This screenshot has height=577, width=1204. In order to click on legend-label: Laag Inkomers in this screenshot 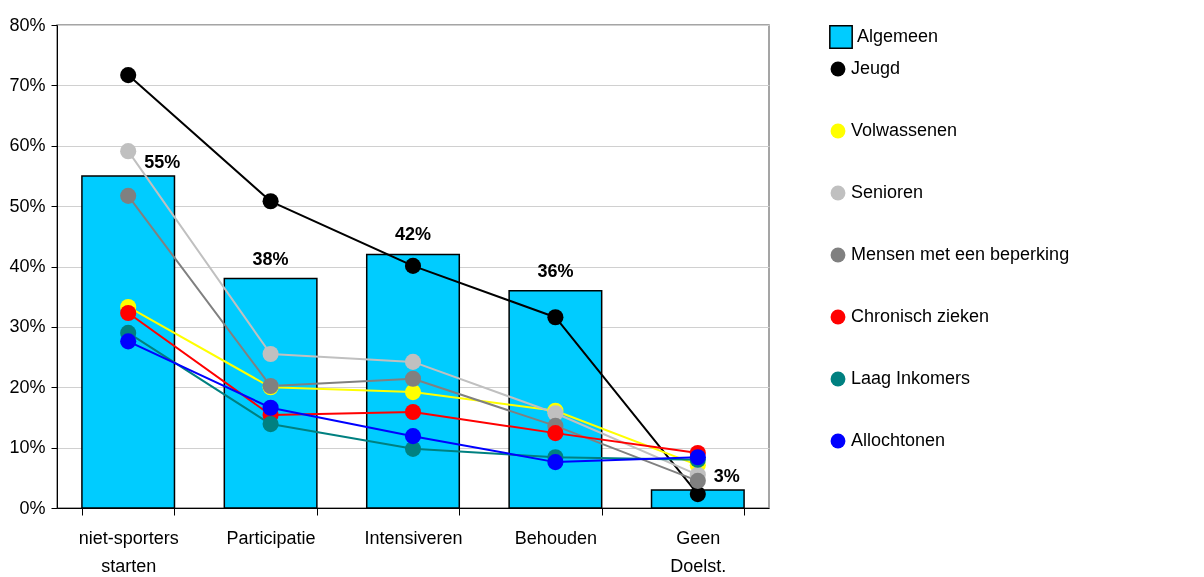, I will do `click(911, 378)`.